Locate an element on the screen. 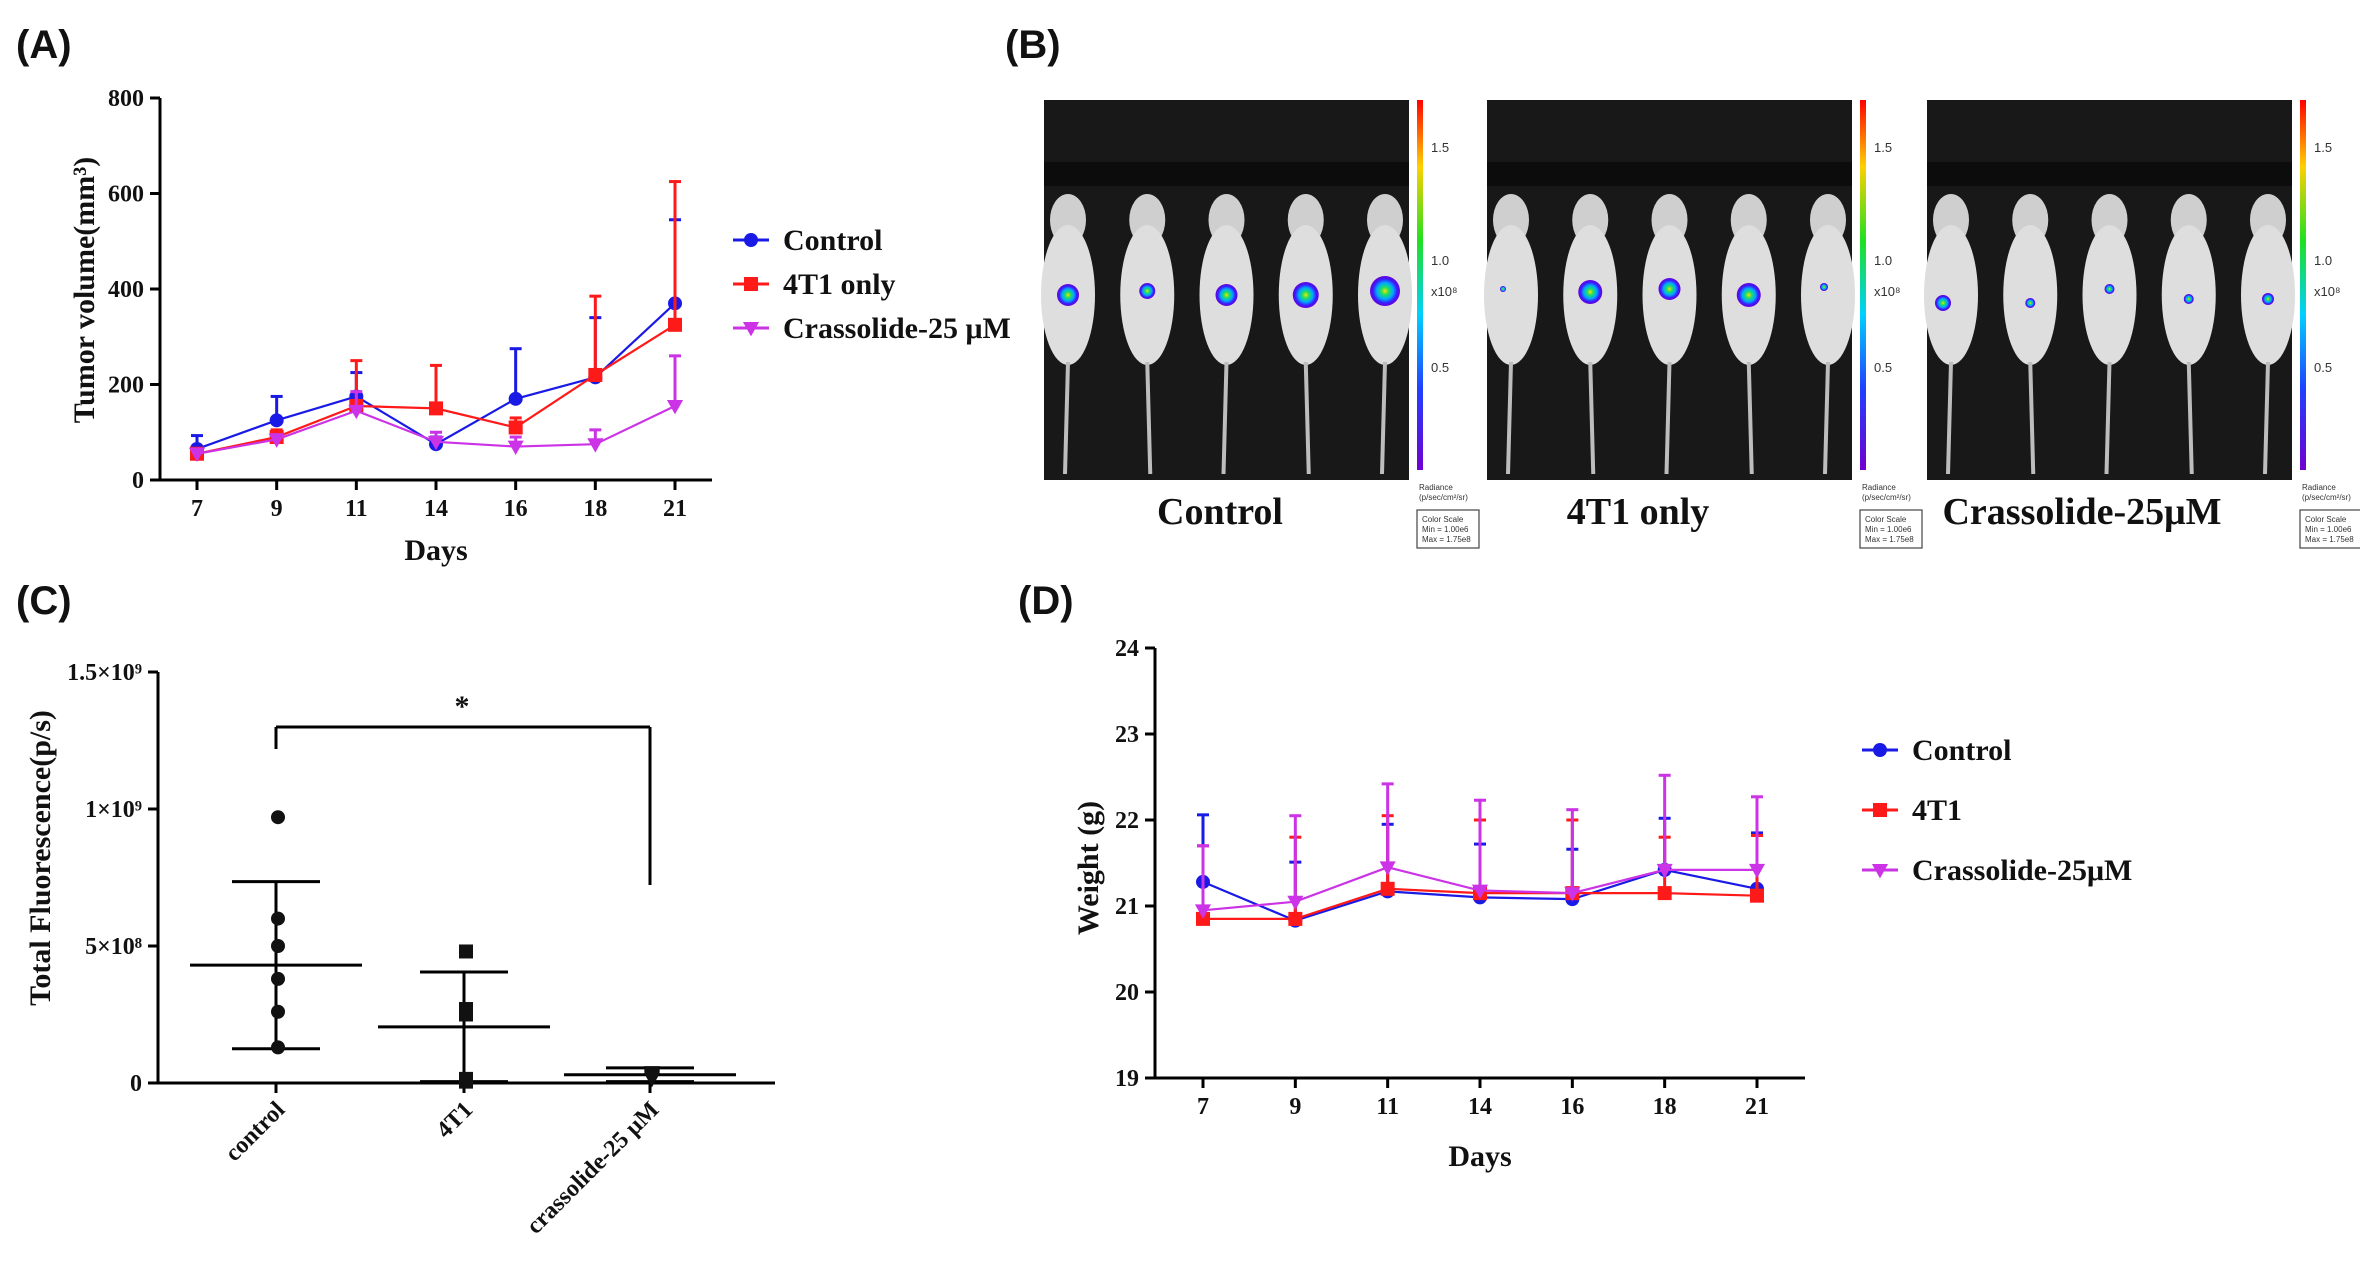  imaging-group-label: Control is located at coordinates (1220, 512).